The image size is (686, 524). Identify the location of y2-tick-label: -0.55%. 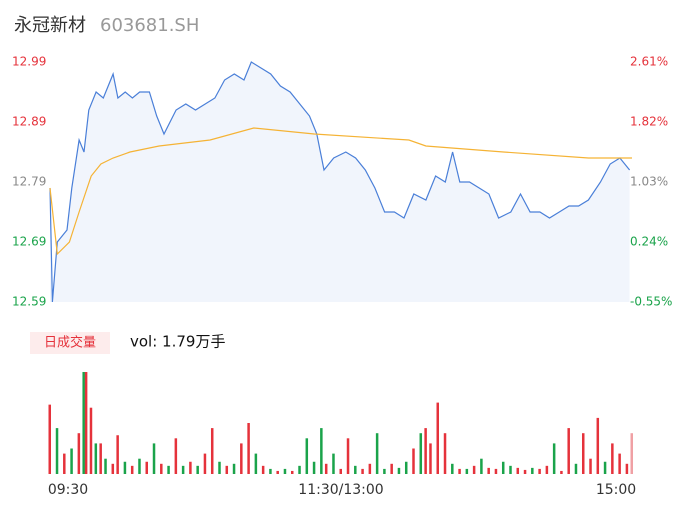
(651, 302).